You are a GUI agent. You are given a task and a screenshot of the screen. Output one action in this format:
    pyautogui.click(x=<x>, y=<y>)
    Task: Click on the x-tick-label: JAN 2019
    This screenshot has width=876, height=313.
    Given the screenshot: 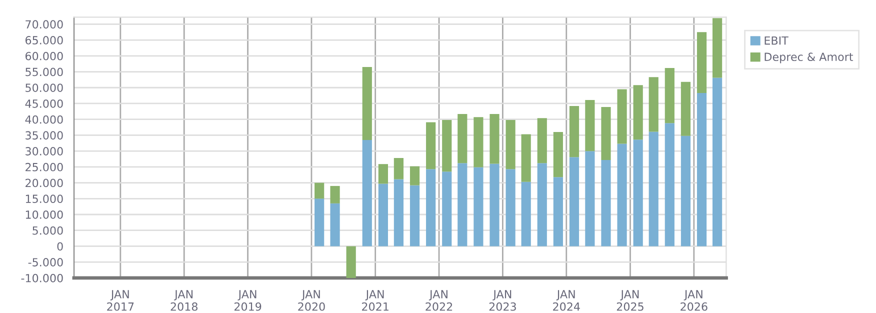 What is the action you would take?
    pyautogui.click(x=248, y=300)
    